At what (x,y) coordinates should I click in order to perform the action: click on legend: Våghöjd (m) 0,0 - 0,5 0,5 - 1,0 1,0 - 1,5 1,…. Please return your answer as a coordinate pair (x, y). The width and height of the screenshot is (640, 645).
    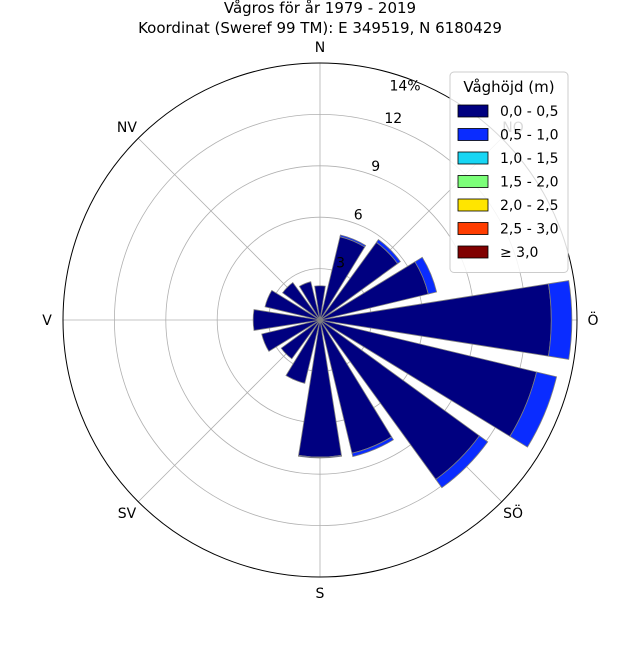
    Looking at the image, I should click on (509, 172).